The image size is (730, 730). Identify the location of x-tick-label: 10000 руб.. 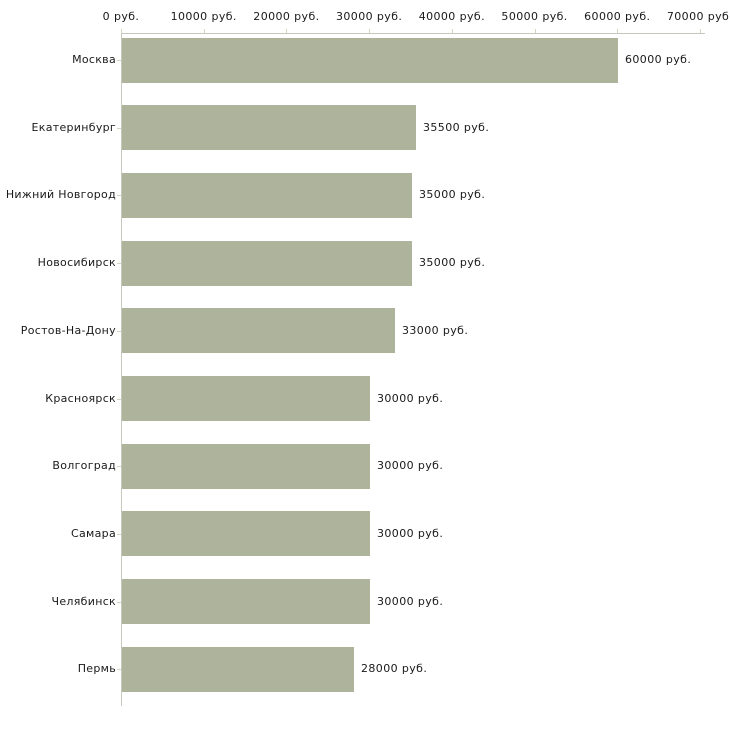
(203, 16).